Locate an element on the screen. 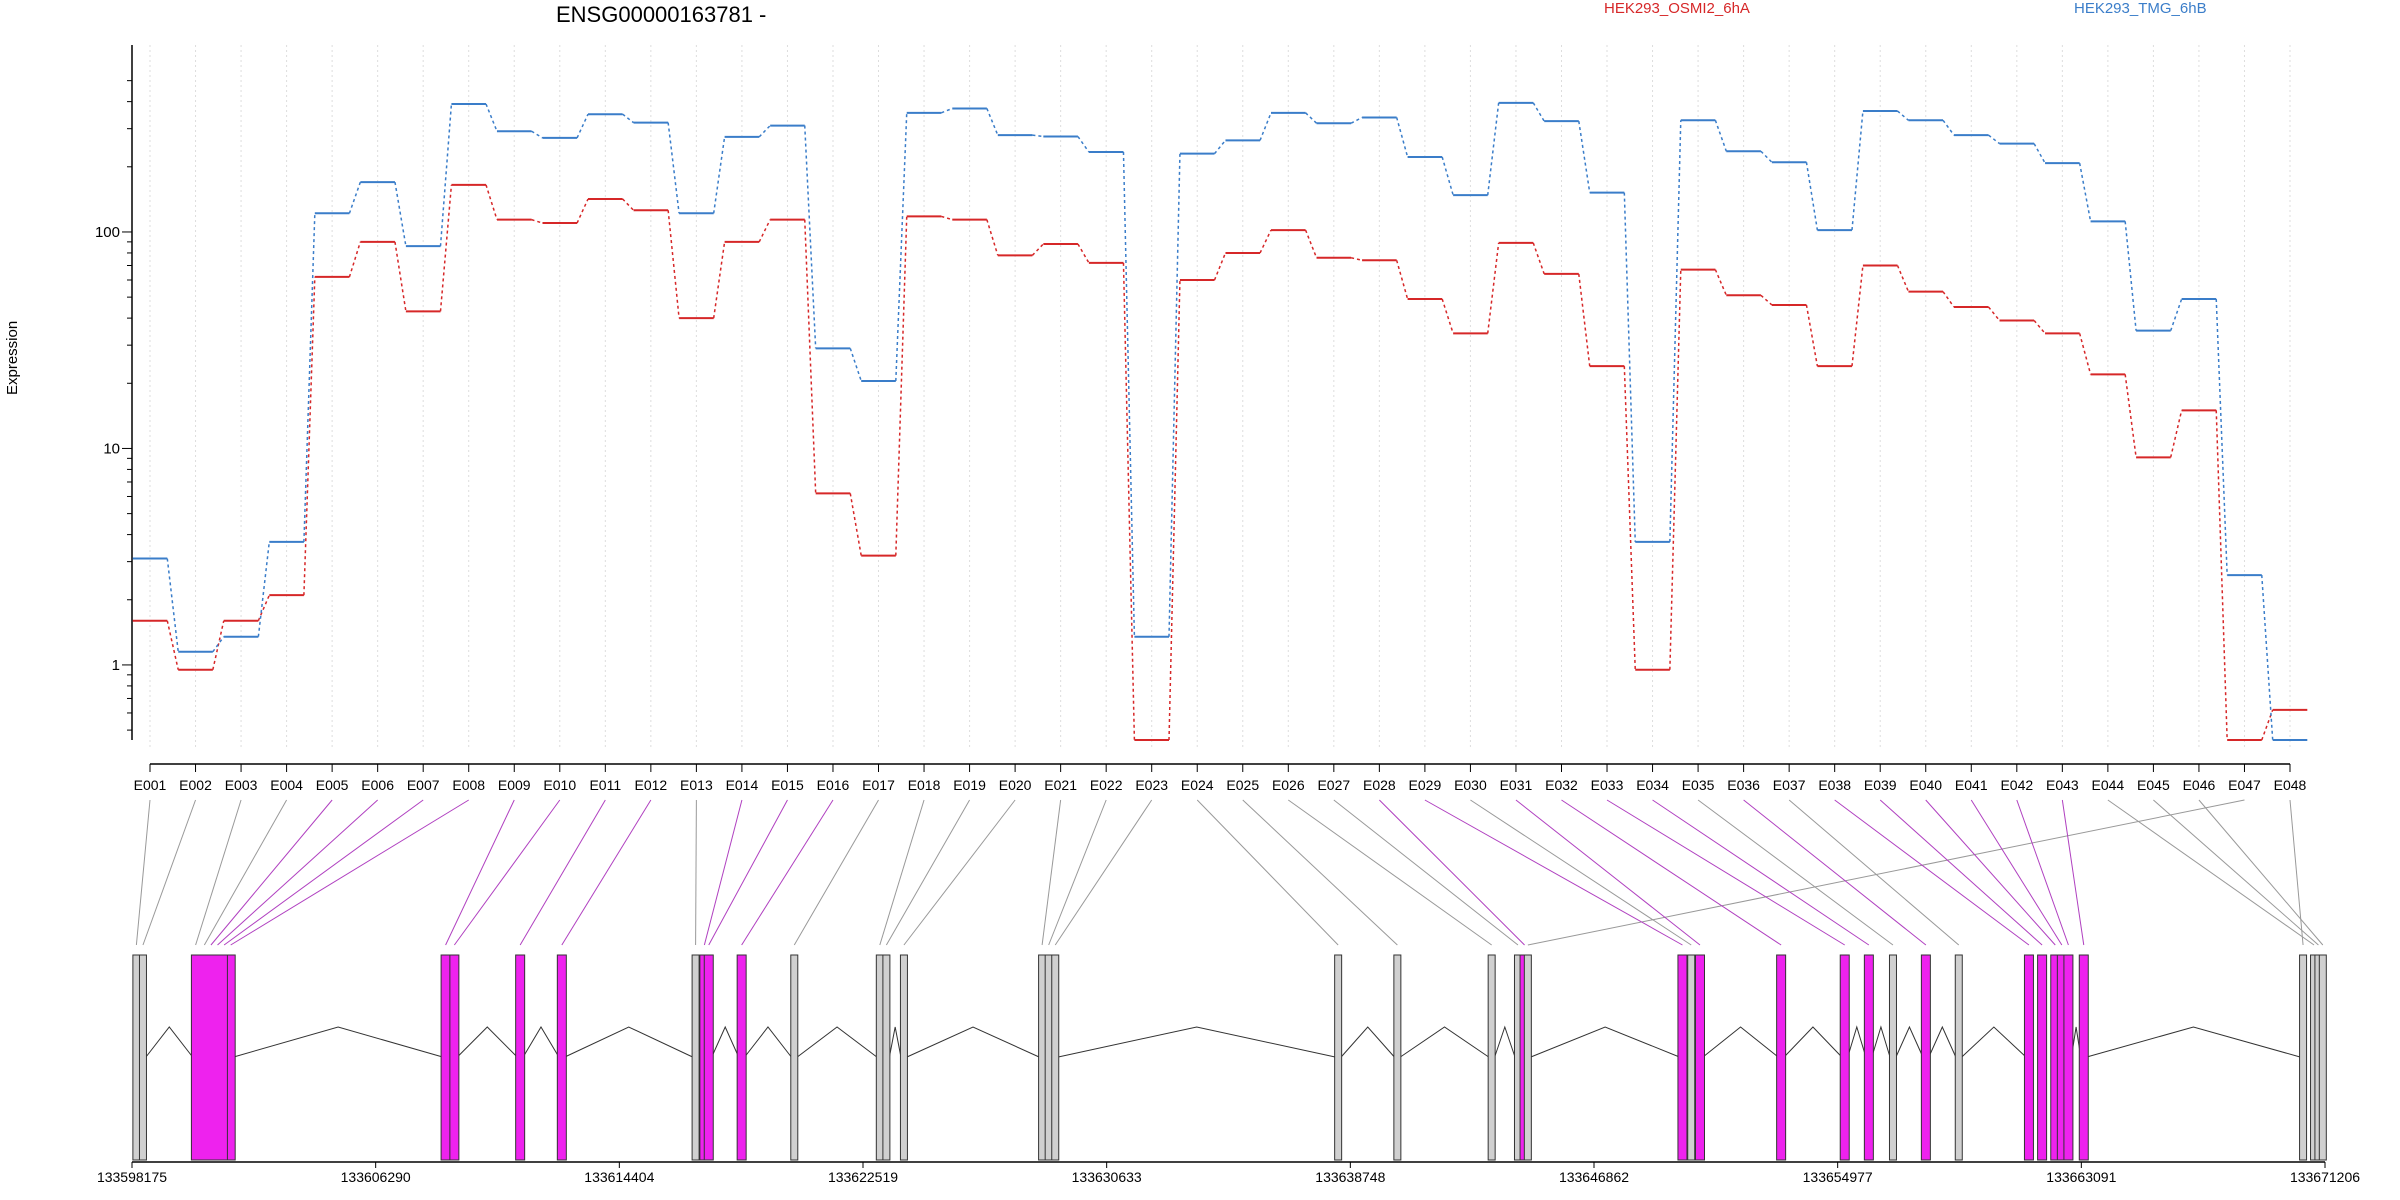 The image size is (2400, 1200). y-tick-label: 100 is located at coordinates (107, 232).